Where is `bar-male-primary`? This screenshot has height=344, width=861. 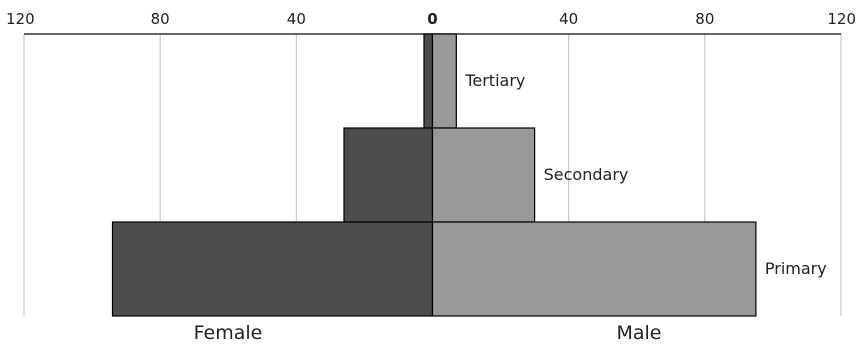
bar-male-primary is located at coordinates (594, 269).